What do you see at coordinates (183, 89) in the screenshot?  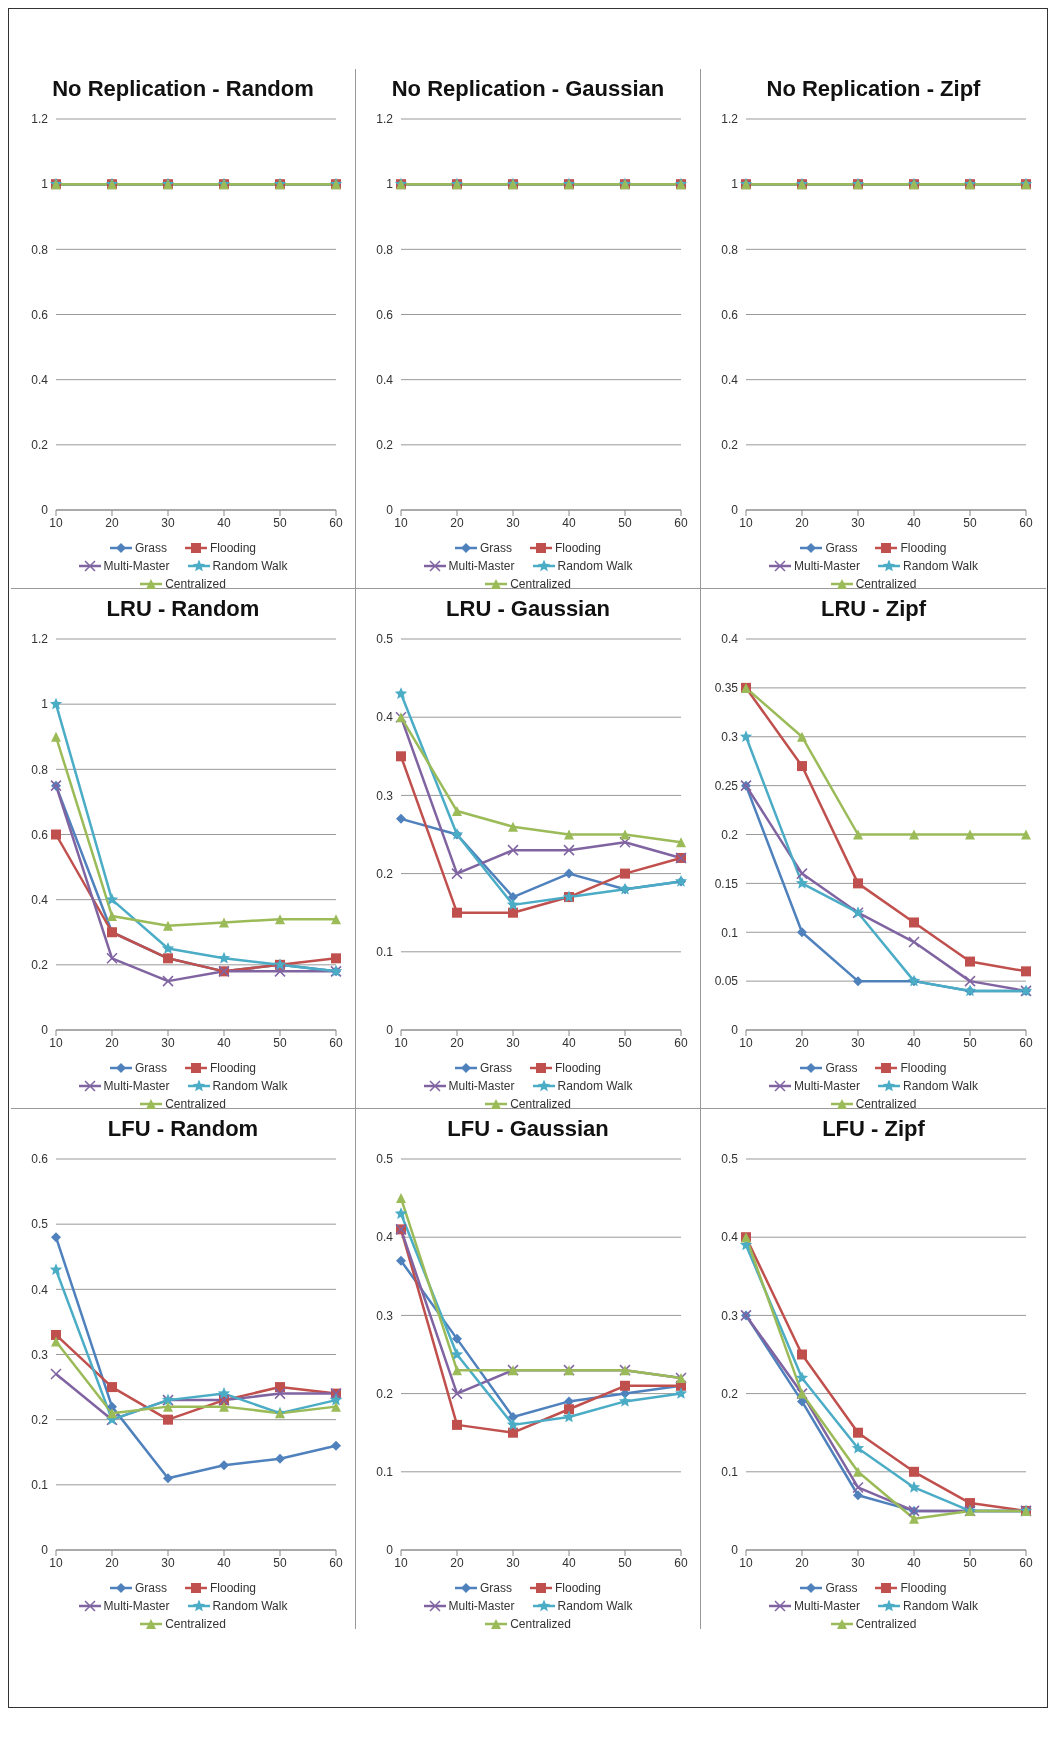 I see `chart-title: No Replication - Random` at bounding box center [183, 89].